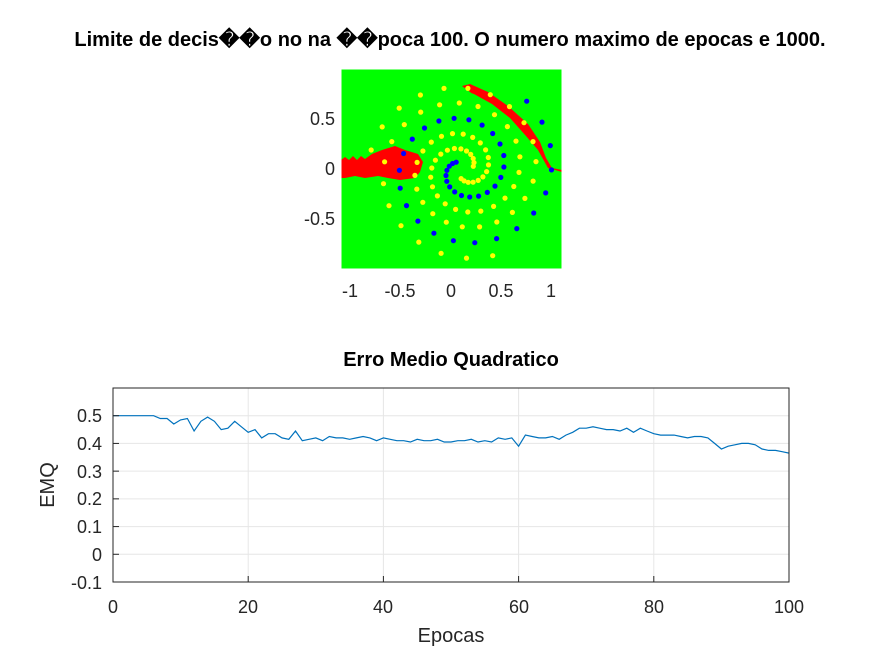 The width and height of the screenshot is (872, 654). Describe the element at coordinates (399, 291) in the screenshot. I see `top-x-tick-label: -0.5` at that location.